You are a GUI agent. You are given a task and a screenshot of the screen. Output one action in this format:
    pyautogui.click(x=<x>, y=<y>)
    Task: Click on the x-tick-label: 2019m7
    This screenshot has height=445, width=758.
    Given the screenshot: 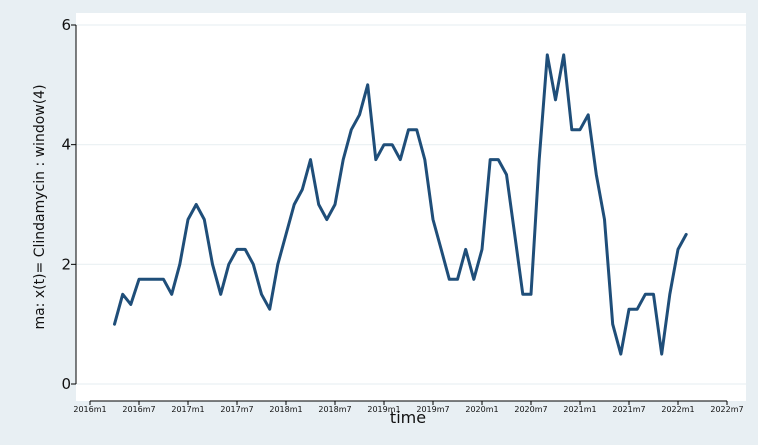 What is the action you would take?
    pyautogui.click(x=432, y=409)
    